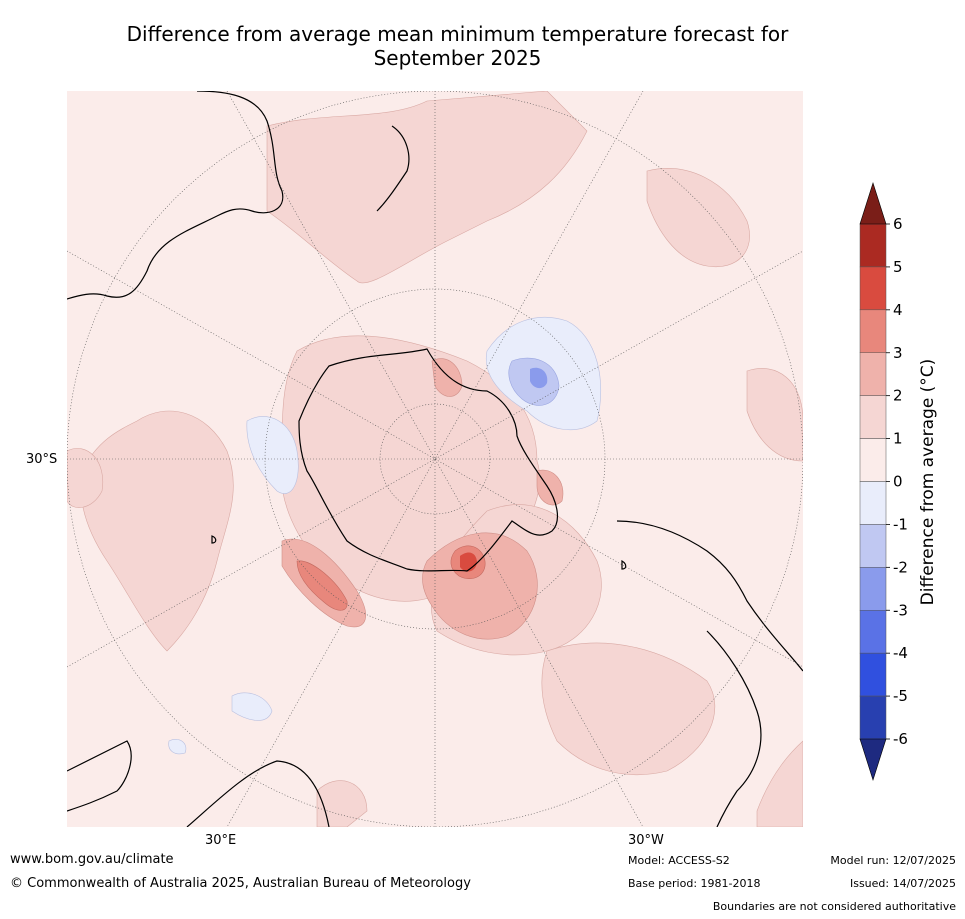 The image size is (965, 919). I want to click on colorbar-tick-label: 2, so click(898, 396).